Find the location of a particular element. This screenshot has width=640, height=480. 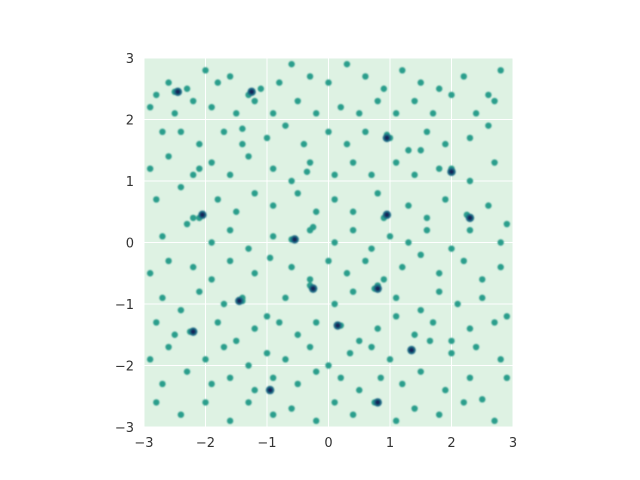

y-tick-label: −1 is located at coordinates (124, 305).